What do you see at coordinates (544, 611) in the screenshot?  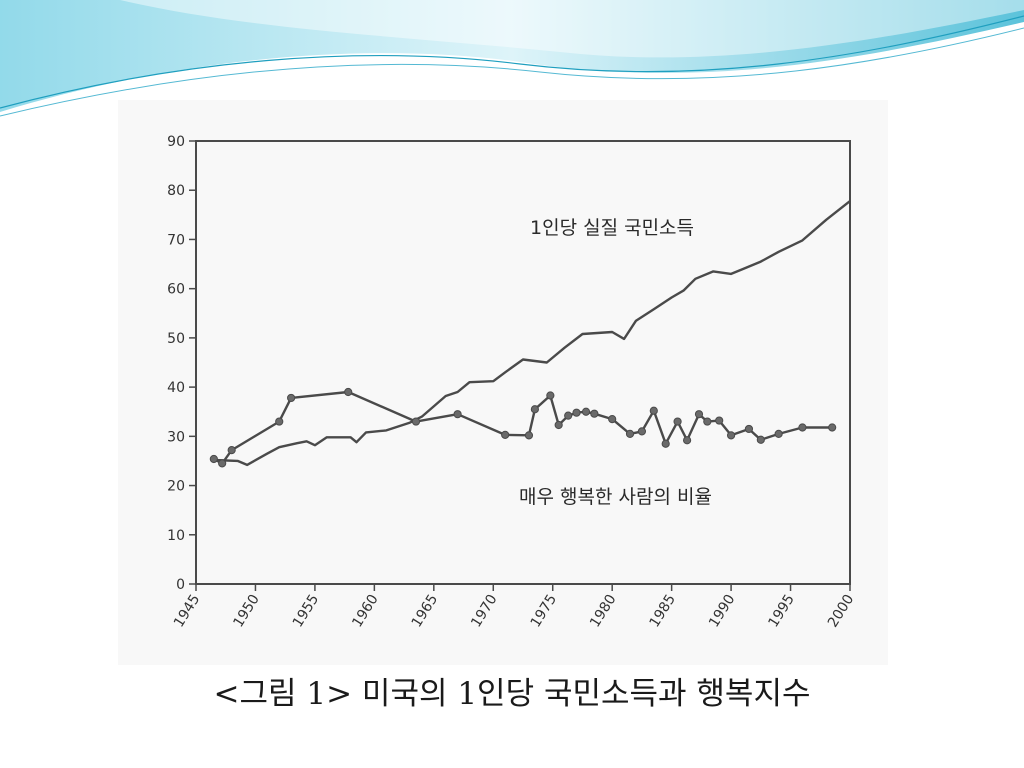 I see `x-tick-label: 1975` at bounding box center [544, 611].